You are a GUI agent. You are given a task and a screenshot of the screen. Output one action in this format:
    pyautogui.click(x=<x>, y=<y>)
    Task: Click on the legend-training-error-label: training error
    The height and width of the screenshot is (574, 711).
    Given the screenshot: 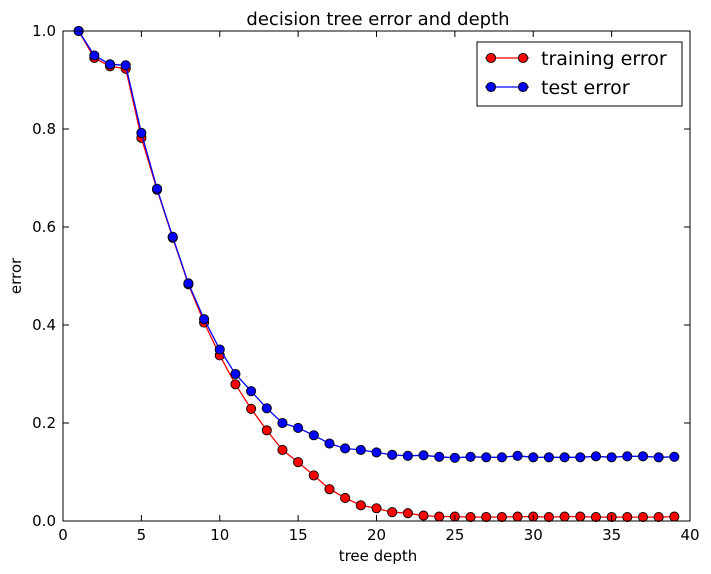 What is the action you would take?
    pyautogui.click(x=604, y=59)
    